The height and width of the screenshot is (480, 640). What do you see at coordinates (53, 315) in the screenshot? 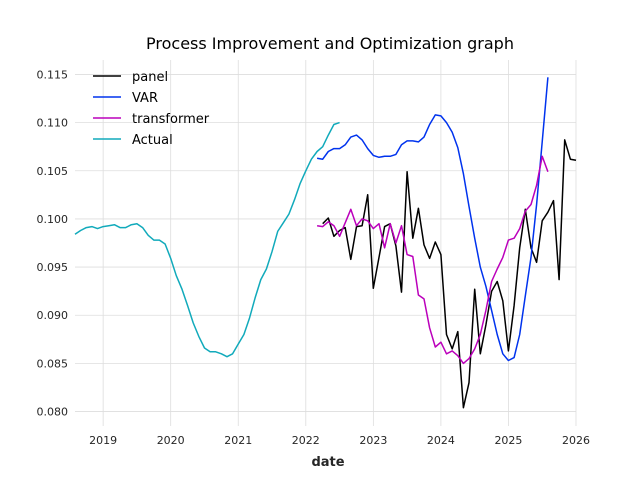
I see `y-tick-label: 0.090` at bounding box center [53, 315].